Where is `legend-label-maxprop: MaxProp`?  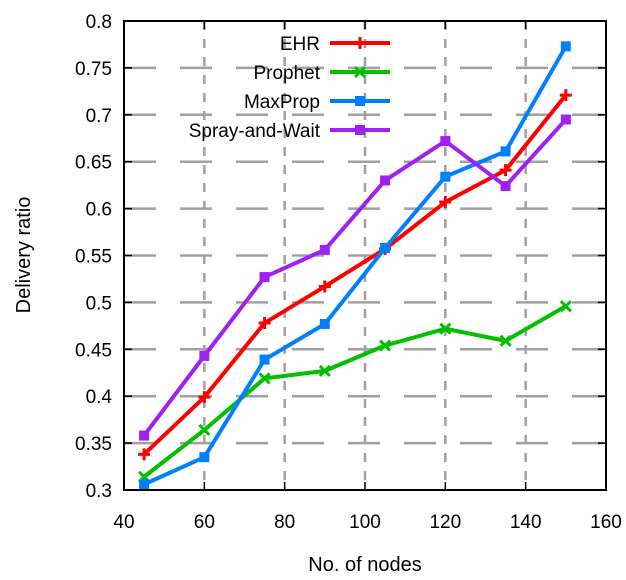
legend-label-maxprop: MaxProp is located at coordinates (282, 102).